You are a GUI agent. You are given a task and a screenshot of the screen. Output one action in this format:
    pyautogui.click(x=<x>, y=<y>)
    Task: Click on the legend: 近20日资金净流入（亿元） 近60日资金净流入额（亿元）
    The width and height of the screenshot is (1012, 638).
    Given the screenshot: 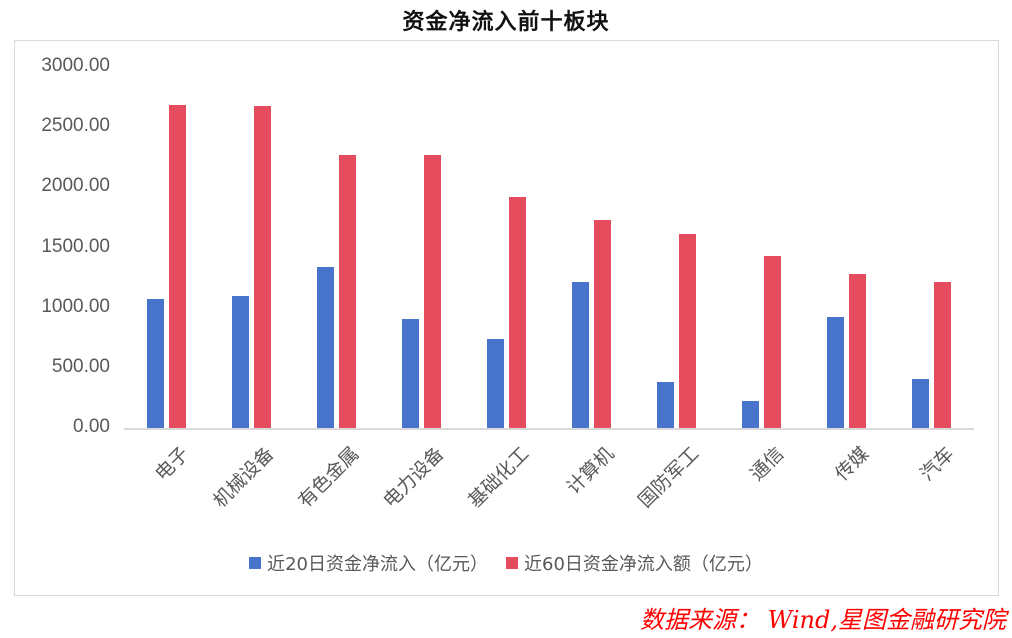 What is the action you would take?
    pyautogui.click(x=506, y=563)
    